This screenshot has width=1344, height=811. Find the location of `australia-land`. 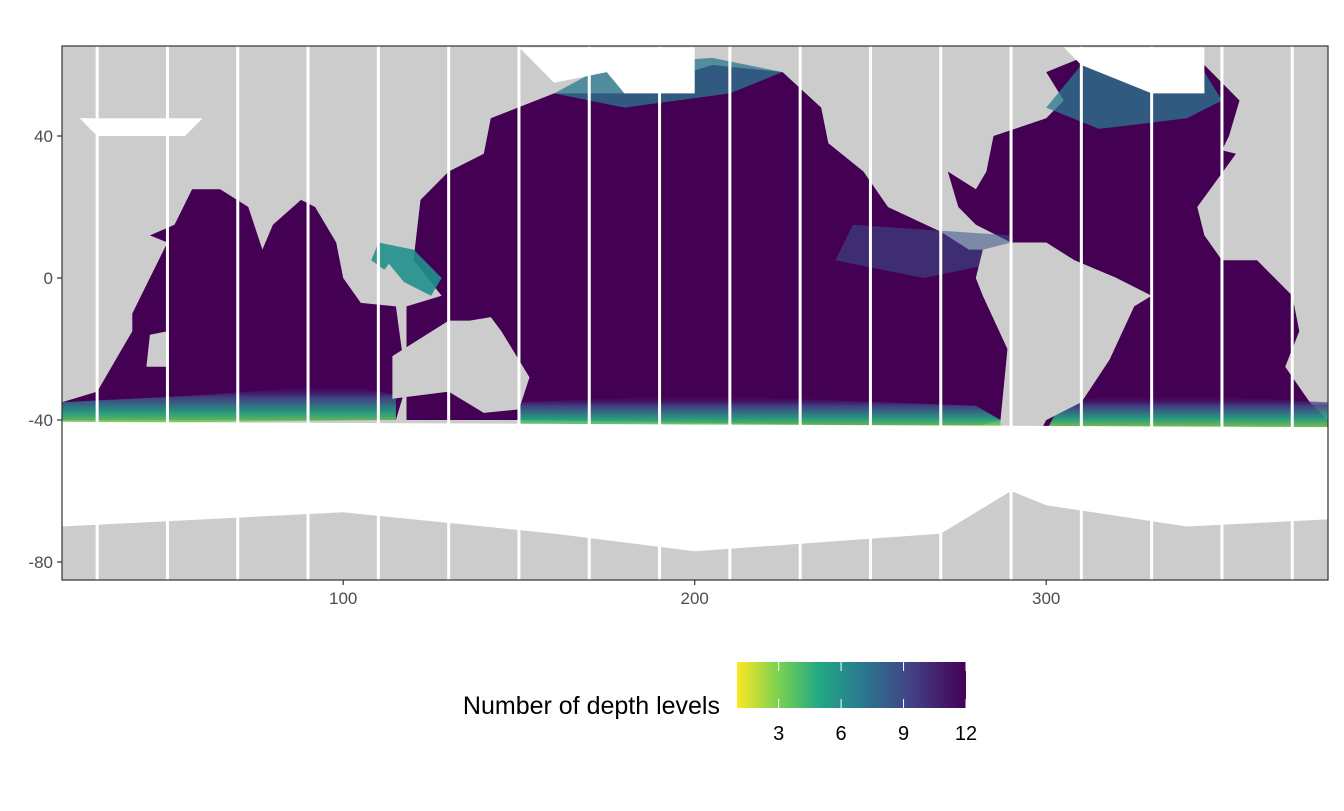

australia-land is located at coordinates (461, 365).